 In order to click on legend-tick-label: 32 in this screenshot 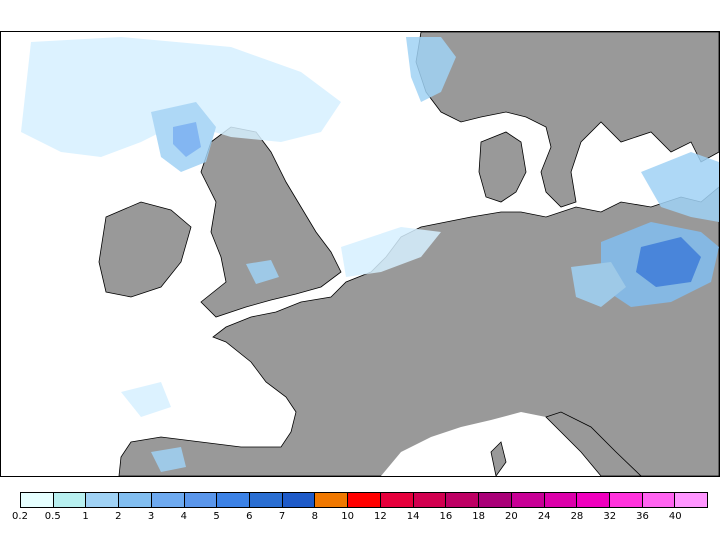, I will do `click(610, 516)`.